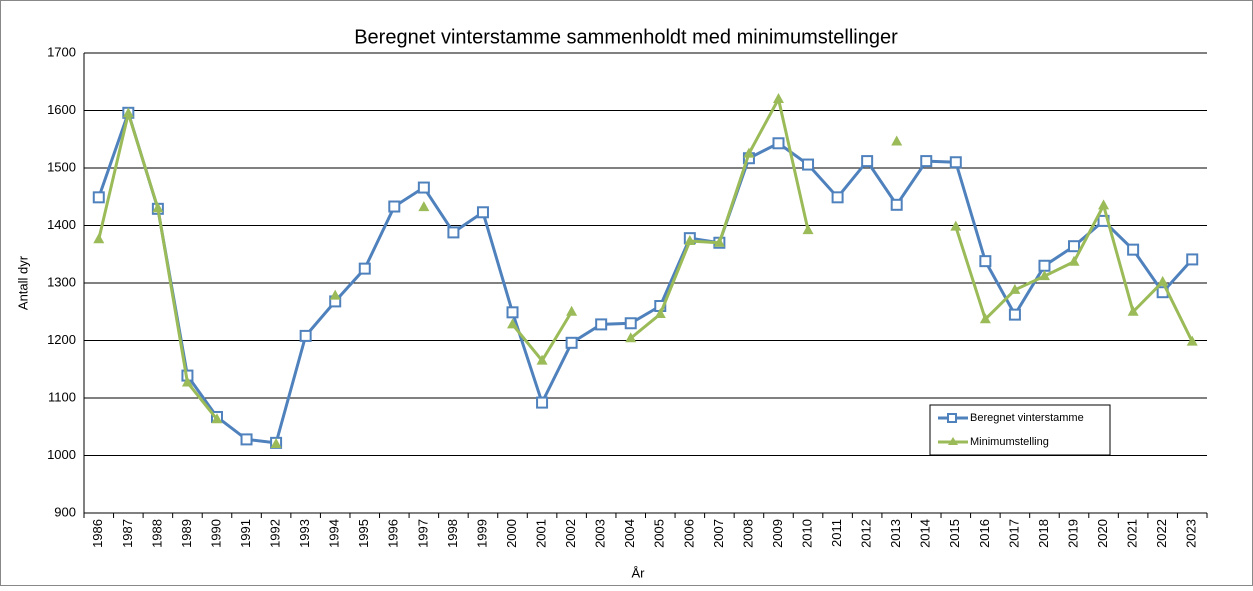 The height and width of the screenshot is (591, 1253). Describe the element at coordinates (127, 533) in the screenshot. I see `x-tick-label: 1987` at that location.